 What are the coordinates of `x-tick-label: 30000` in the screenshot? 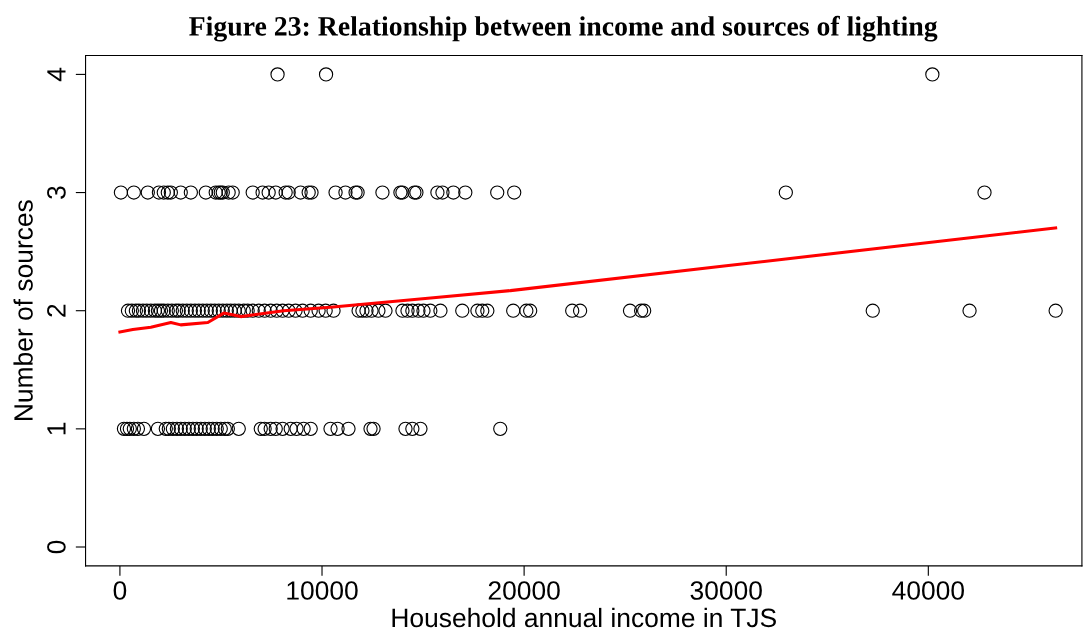 It's located at (726, 590).